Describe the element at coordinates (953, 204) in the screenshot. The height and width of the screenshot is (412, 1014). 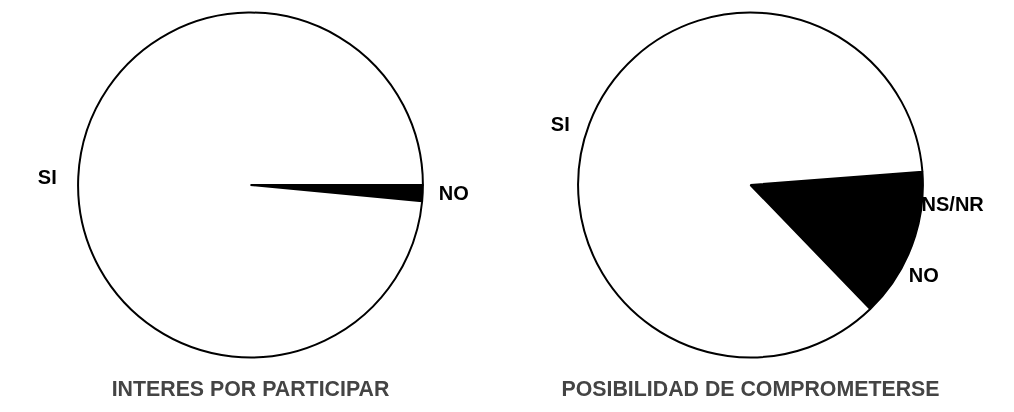
I see `slice-label: NS/NR` at that location.